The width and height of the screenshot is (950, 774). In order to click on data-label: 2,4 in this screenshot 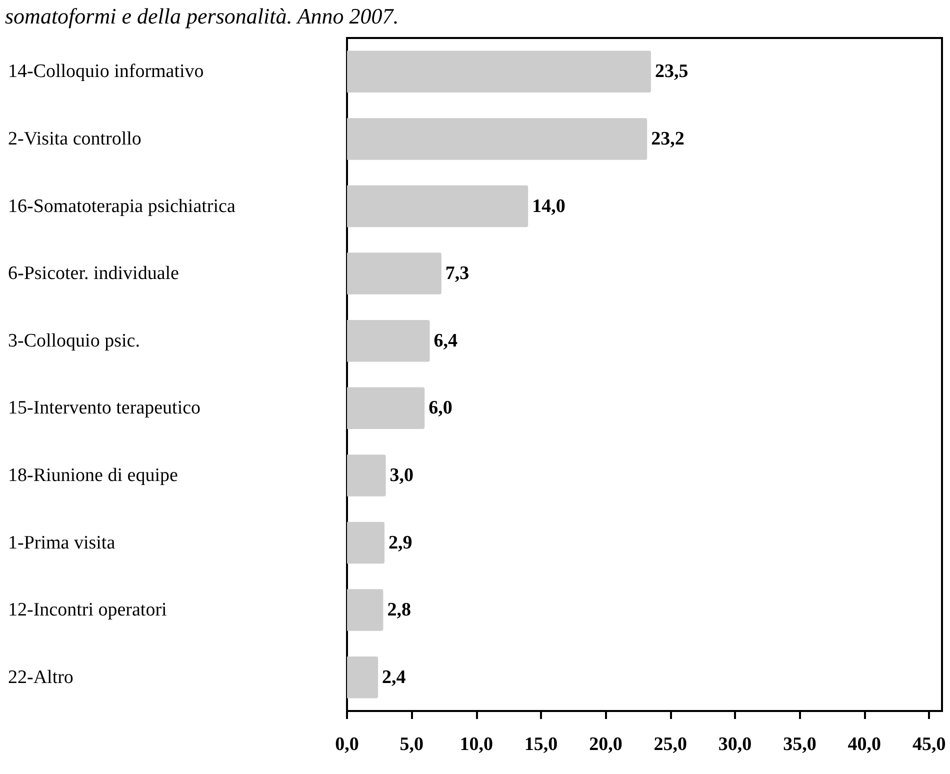, I will do `click(394, 677)`.